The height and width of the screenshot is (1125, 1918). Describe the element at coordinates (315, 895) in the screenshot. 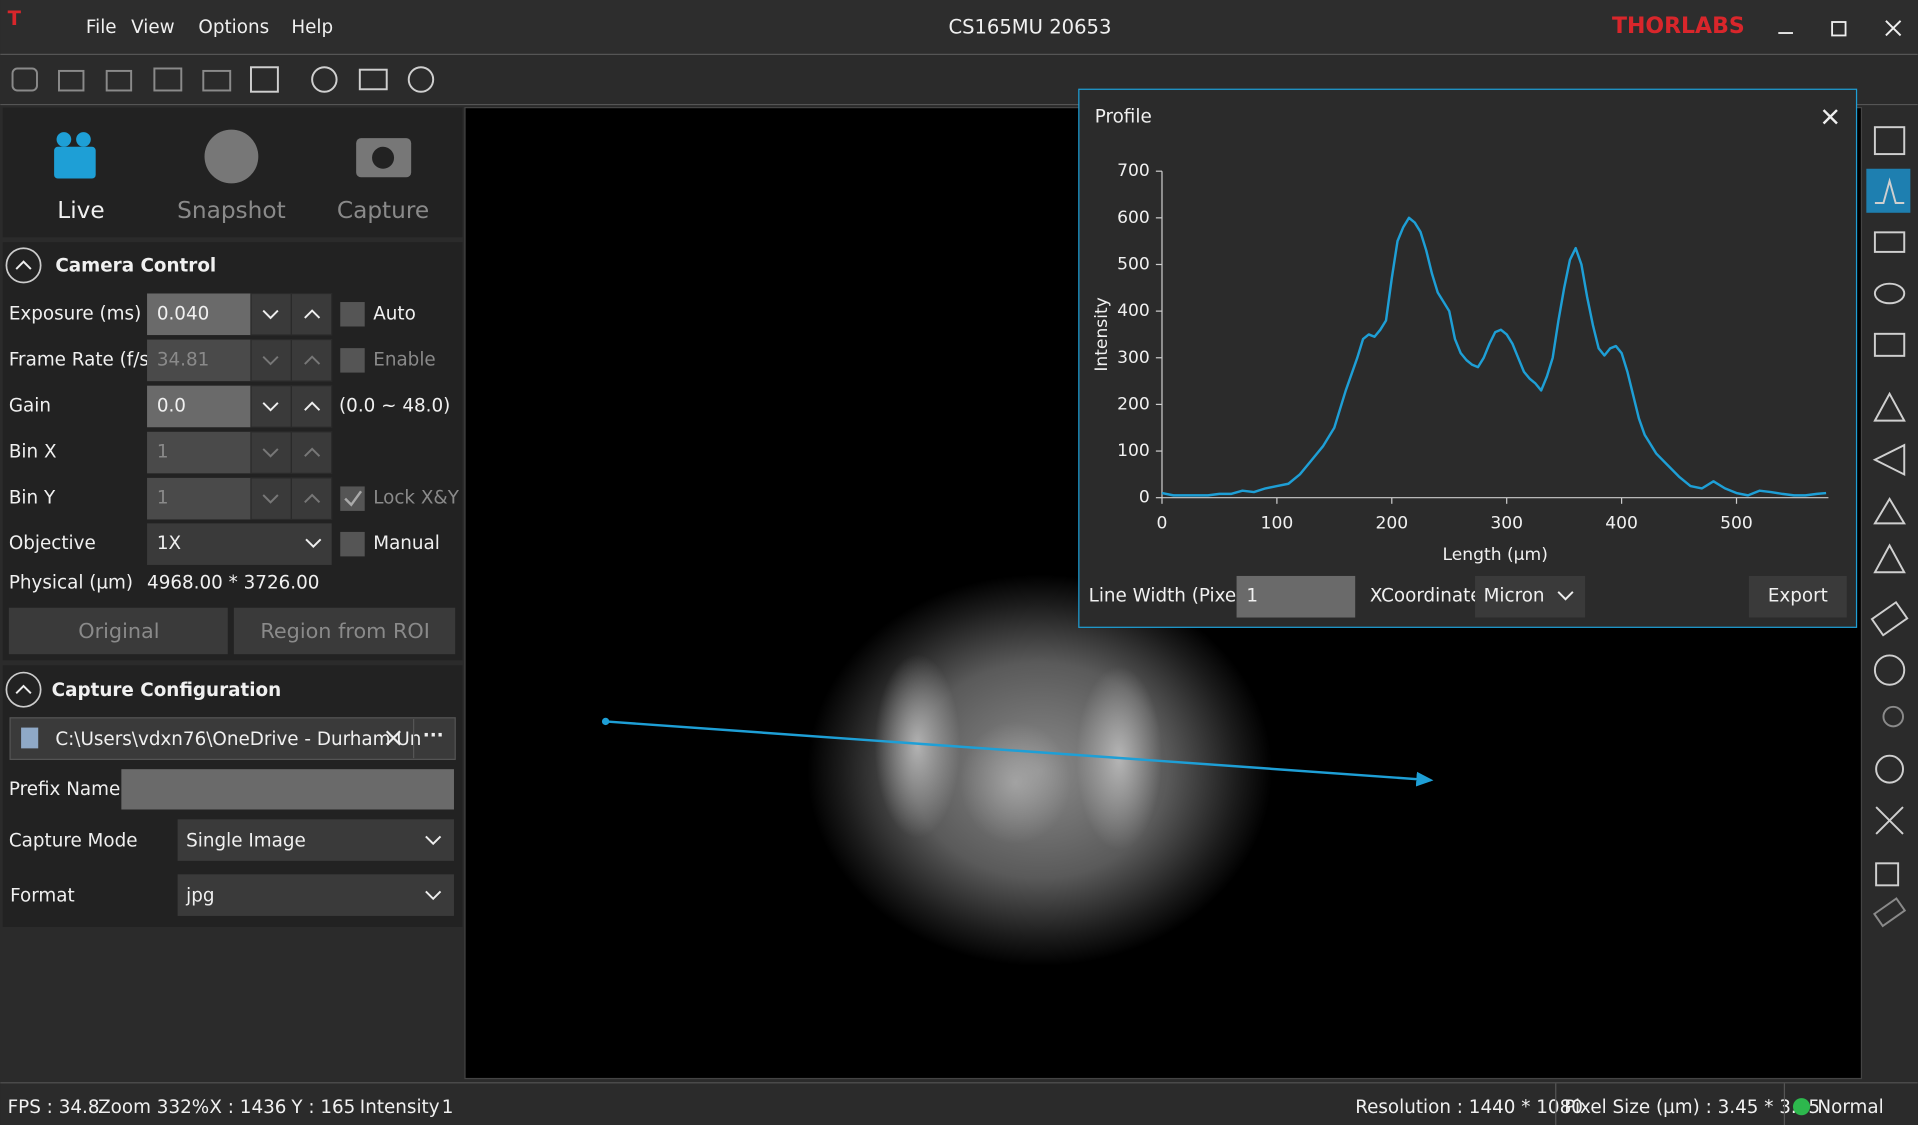

I see `format-dropdown` at that location.